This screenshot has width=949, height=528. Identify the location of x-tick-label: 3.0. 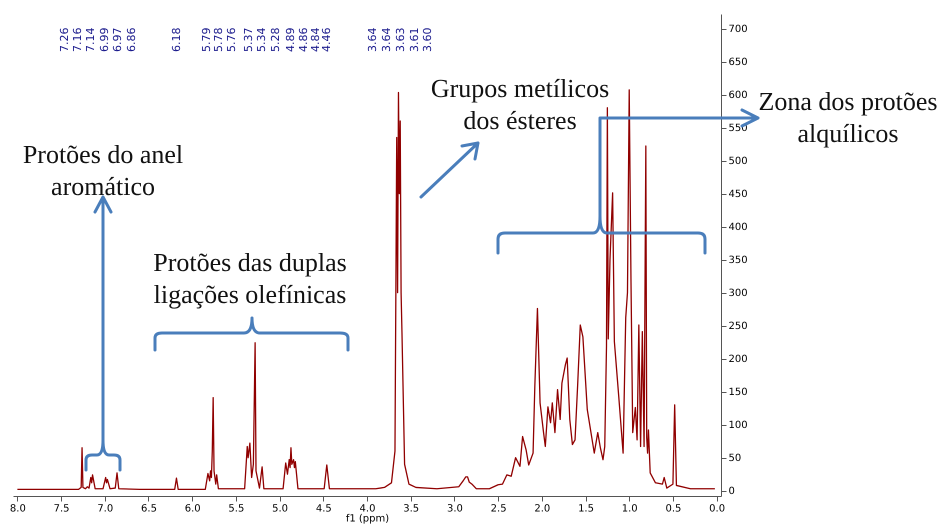
(454, 509).